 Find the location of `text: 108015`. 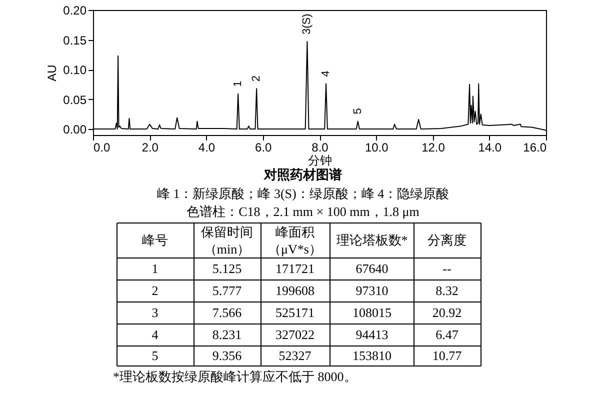

text: 108015 is located at coordinates (372, 312).